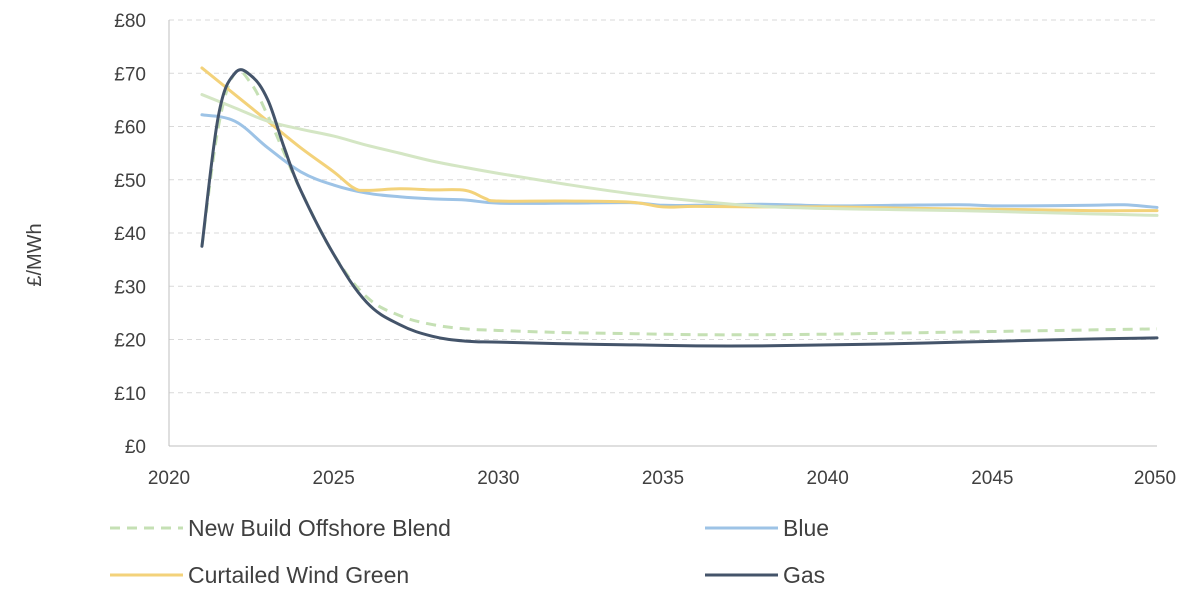 The width and height of the screenshot is (1196, 589). I want to click on x-tick-label: 2035, so click(663, 478).